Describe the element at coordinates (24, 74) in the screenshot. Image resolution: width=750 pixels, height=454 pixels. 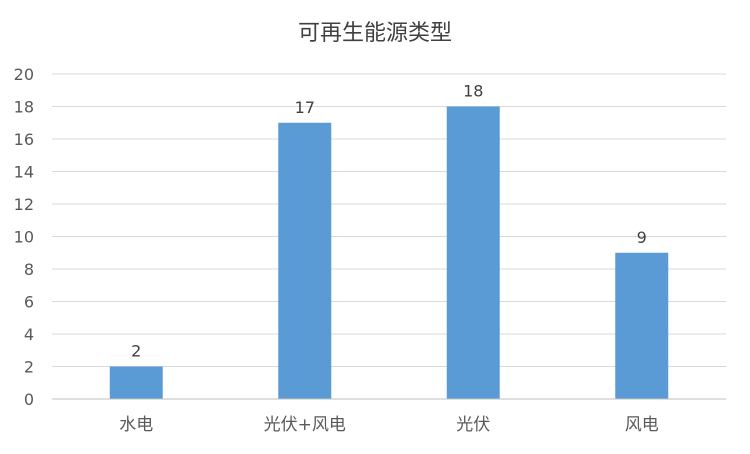
I see `y-tick-label: 20` at that location.